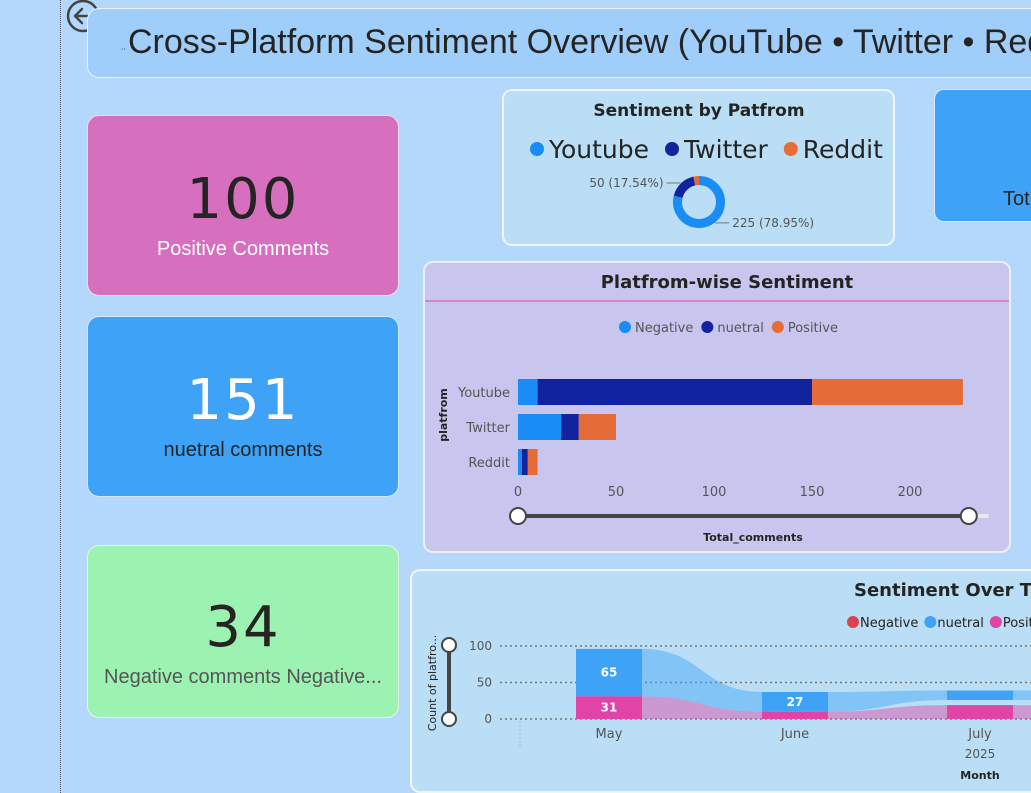  Describe the element at coordinates (980, 695) in the screenshot. I see `time-bar-july-nuetral` at that location.